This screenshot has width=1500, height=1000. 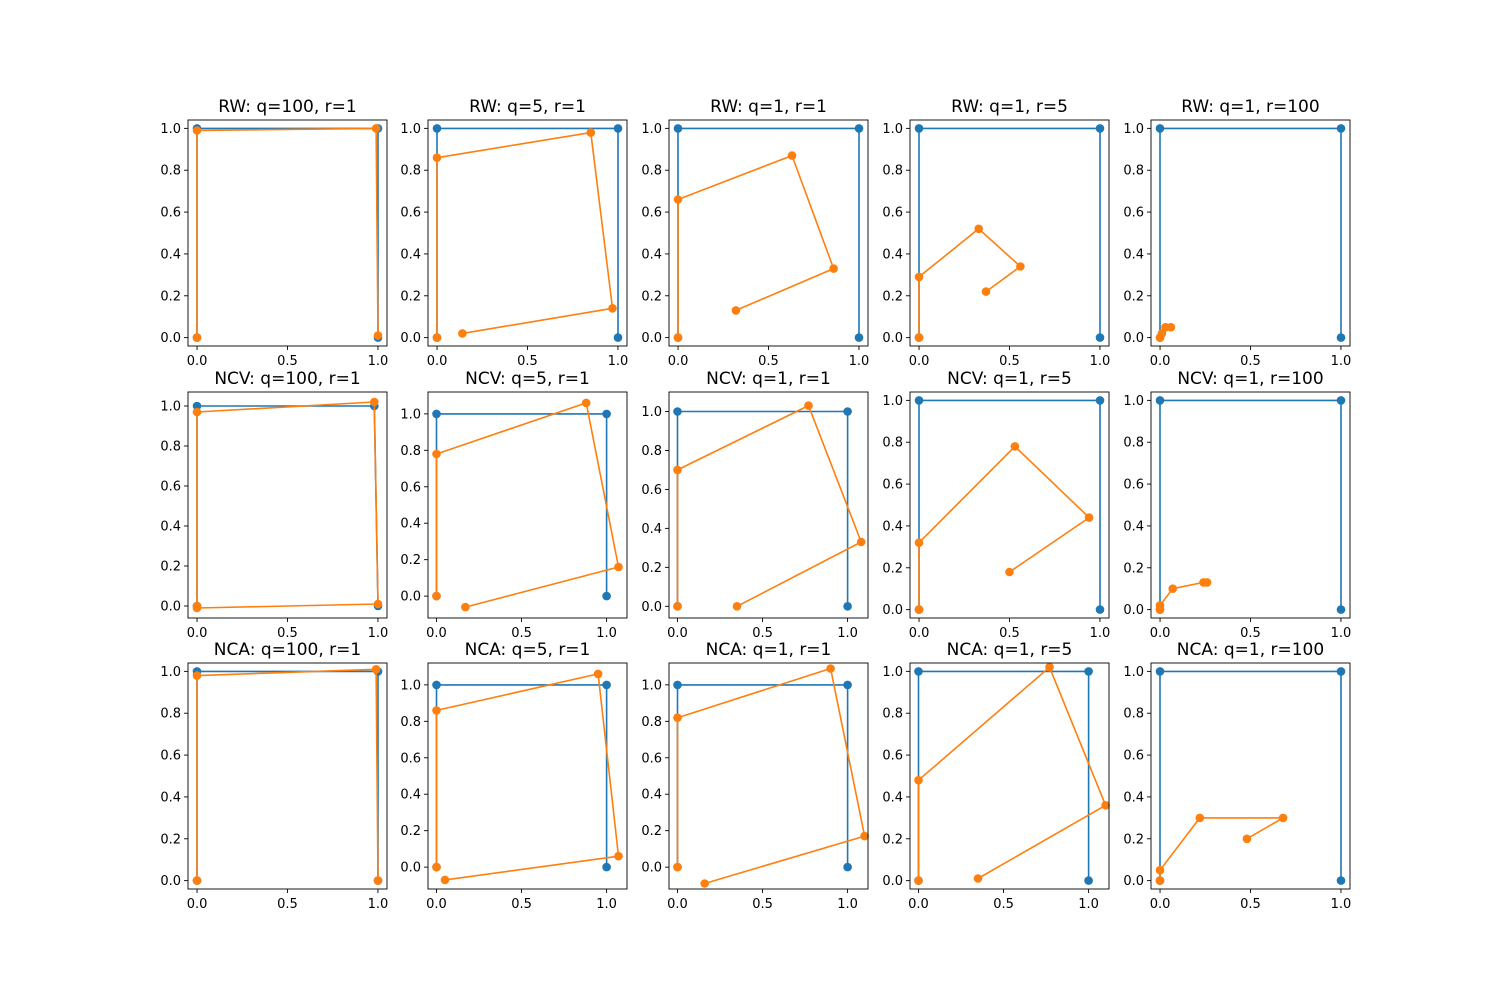 I want to click on subplot-14: NCA: q=1, r=5 0.0 0.5 1.0 0.0 0.2 0.4 0.6 0.8 1.0, so click(x=996, y=776).